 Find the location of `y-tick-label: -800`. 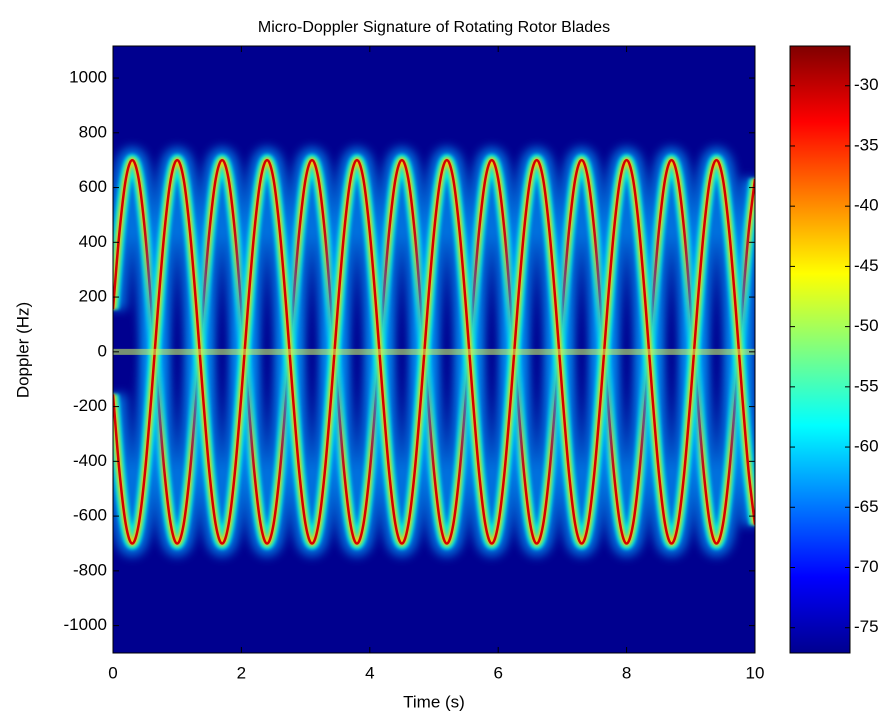

y-tick-label: -800 is located at coordinates (90, 569).